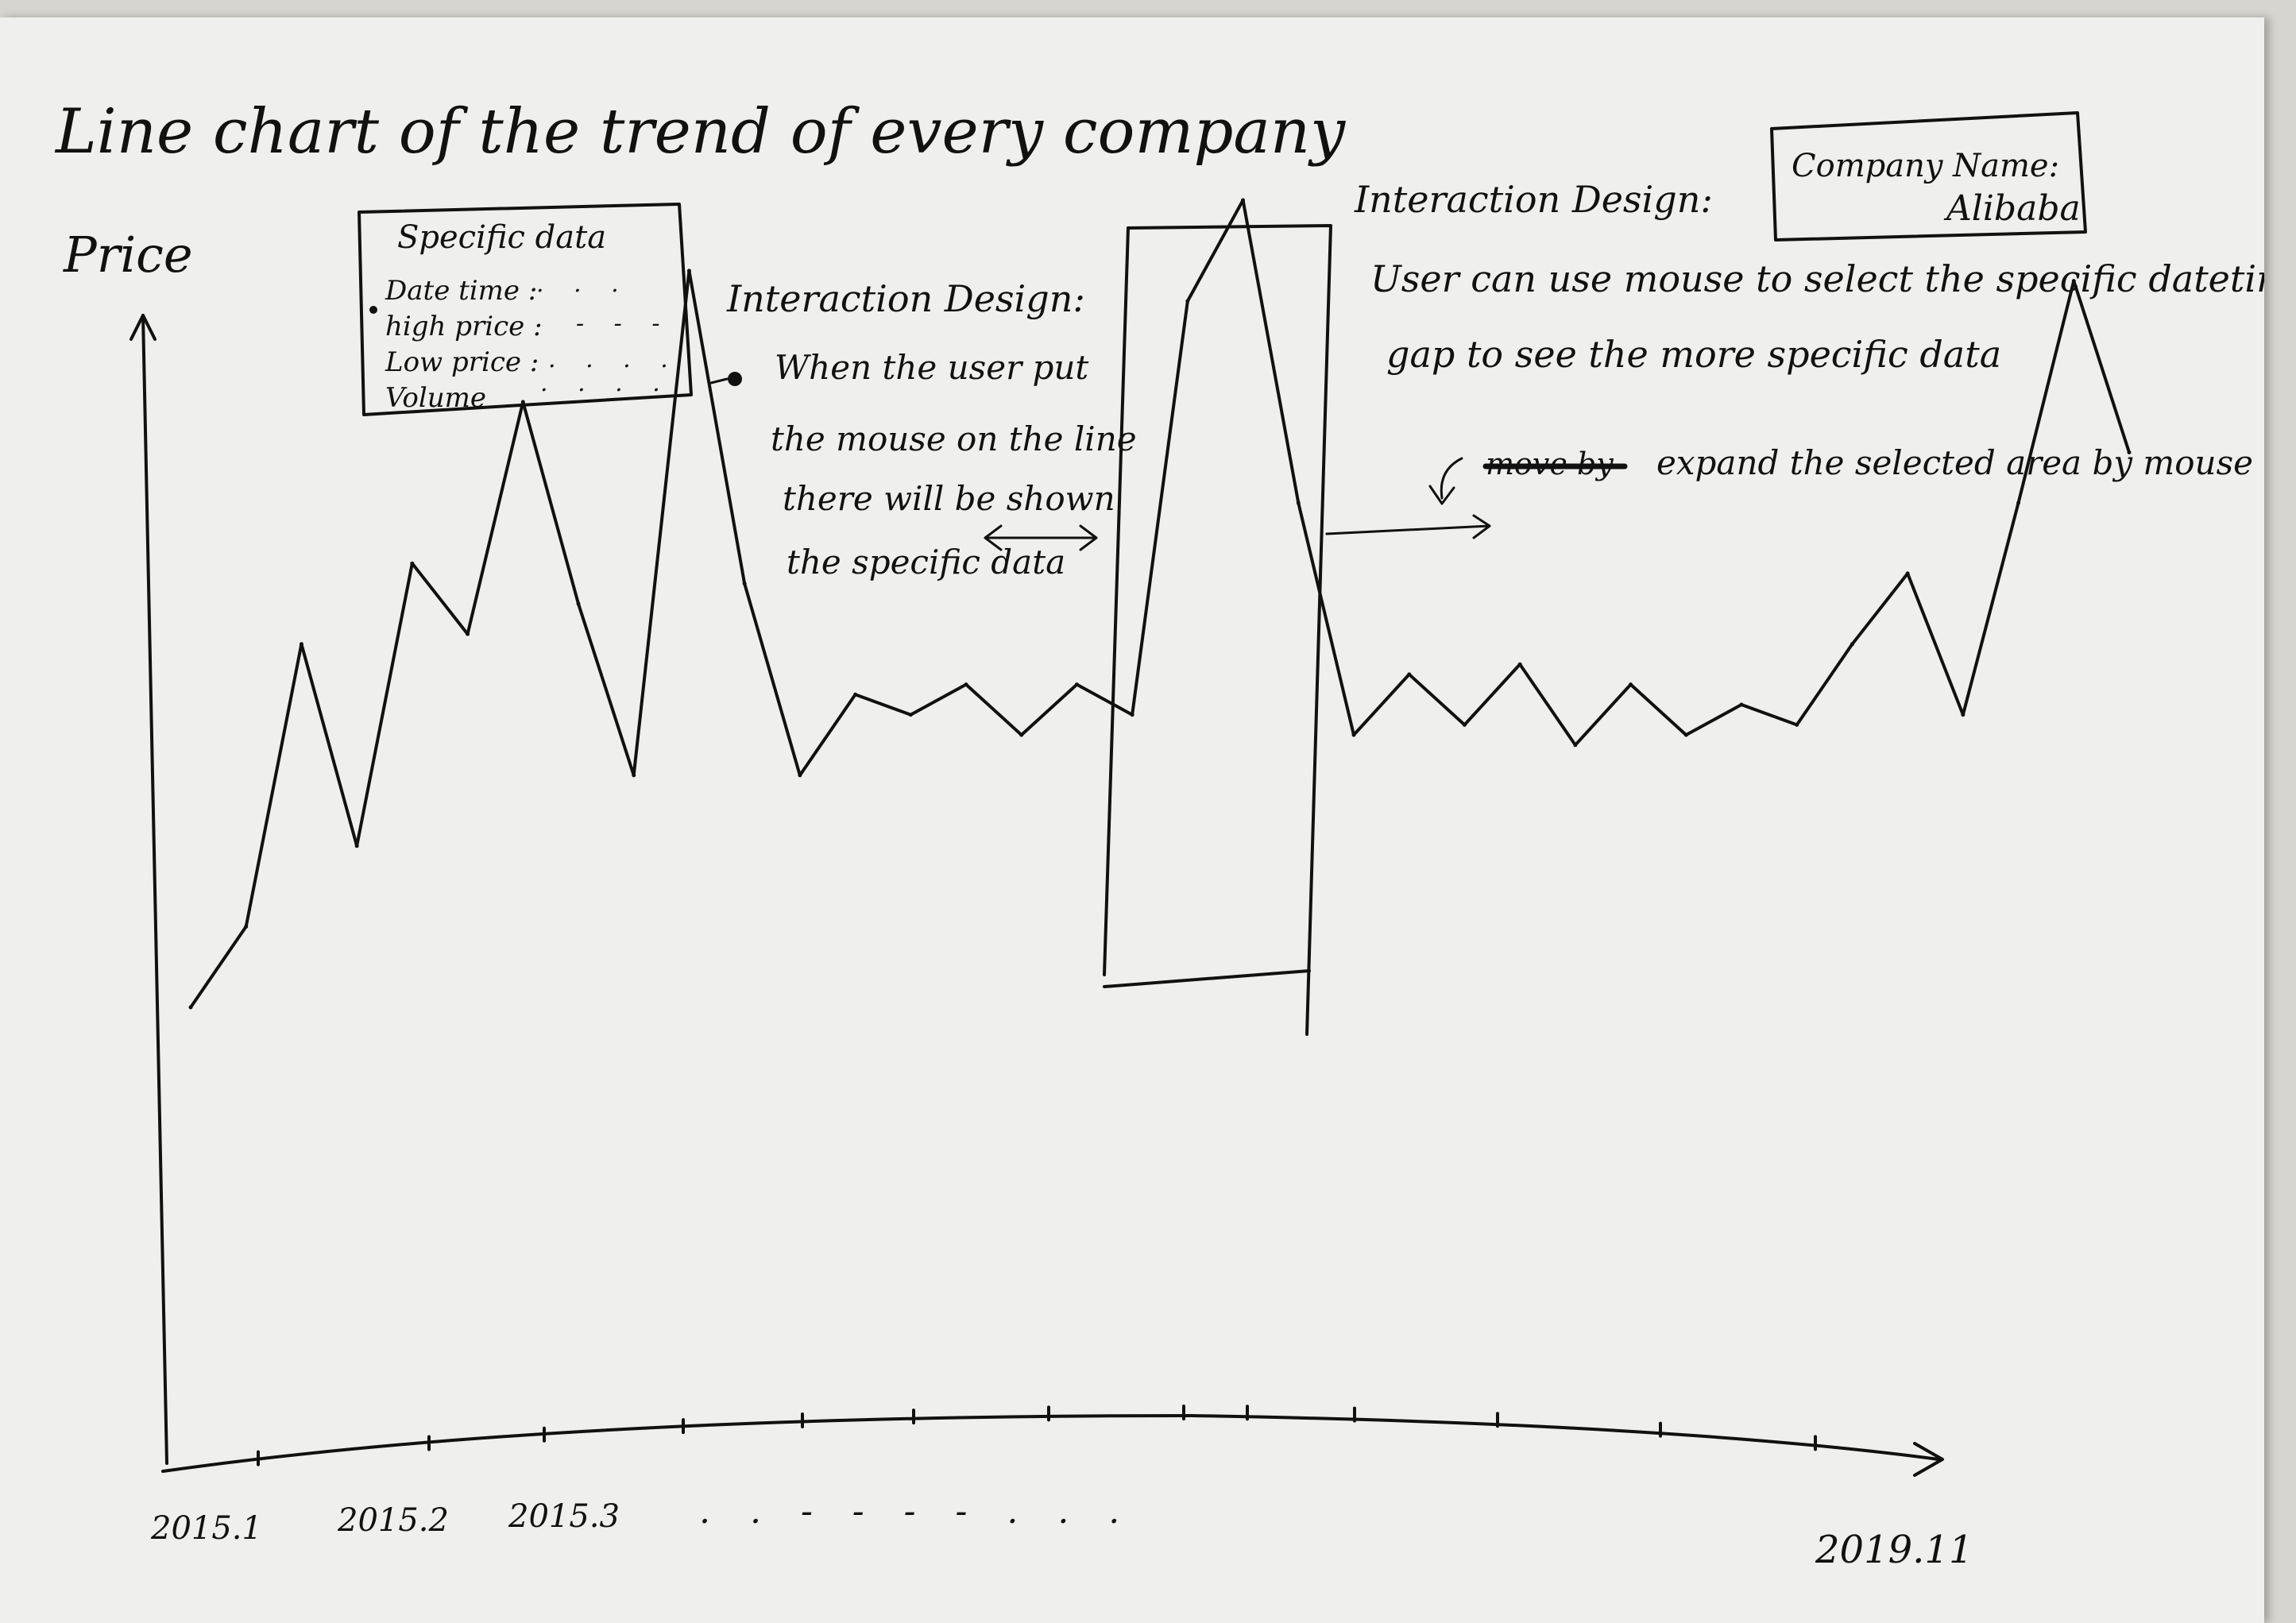  I want to click on x-tick-label: 2015.2, so click(393, 1520).